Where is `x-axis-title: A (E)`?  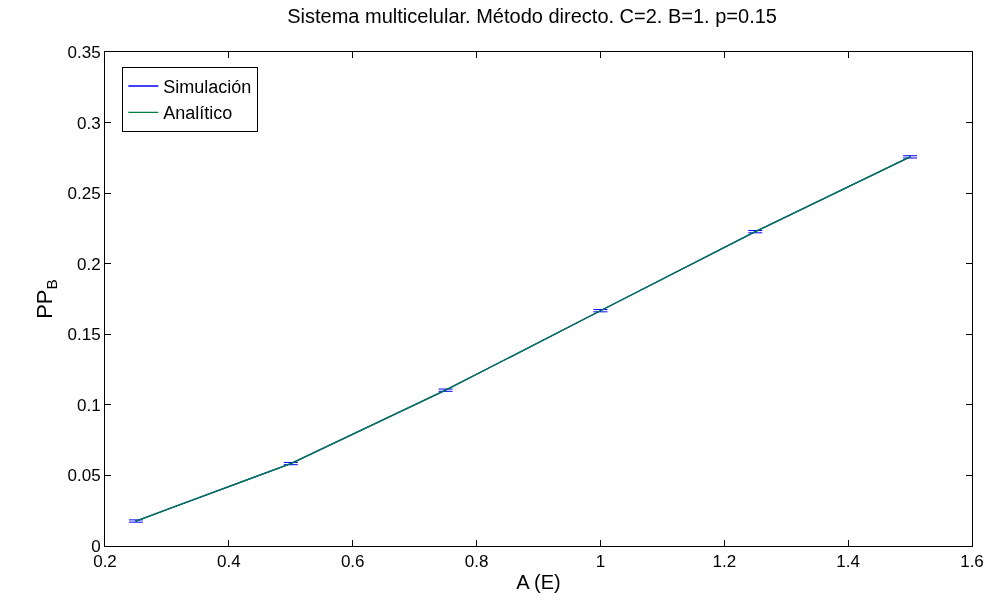 x-axis-title: A (E) is located at coordinates (538, 581).